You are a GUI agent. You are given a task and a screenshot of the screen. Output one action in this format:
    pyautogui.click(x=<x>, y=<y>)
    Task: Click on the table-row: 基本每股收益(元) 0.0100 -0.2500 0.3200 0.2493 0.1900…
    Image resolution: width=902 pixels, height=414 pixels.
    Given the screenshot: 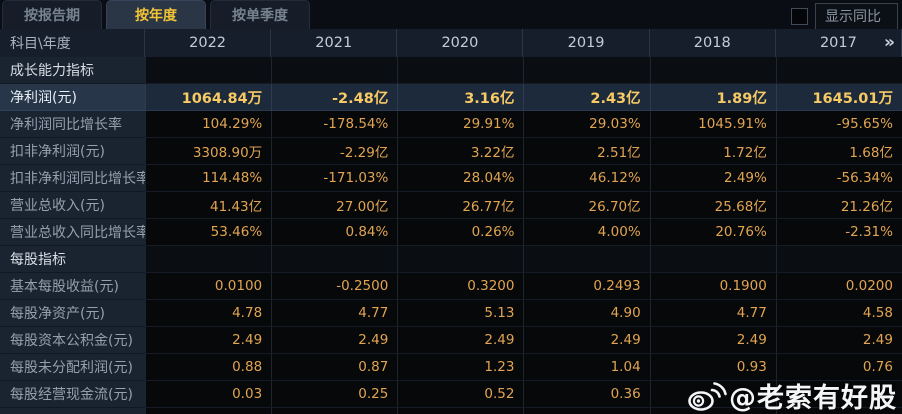 What is the action you would take?
    pyautogui.click(x=451, y=286)
    